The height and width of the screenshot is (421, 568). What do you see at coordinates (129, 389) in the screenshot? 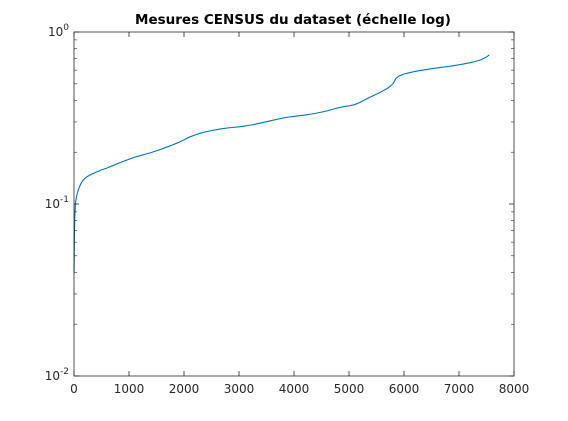
I see `x-tick-label: 1000` at bounding box center [129, 389].